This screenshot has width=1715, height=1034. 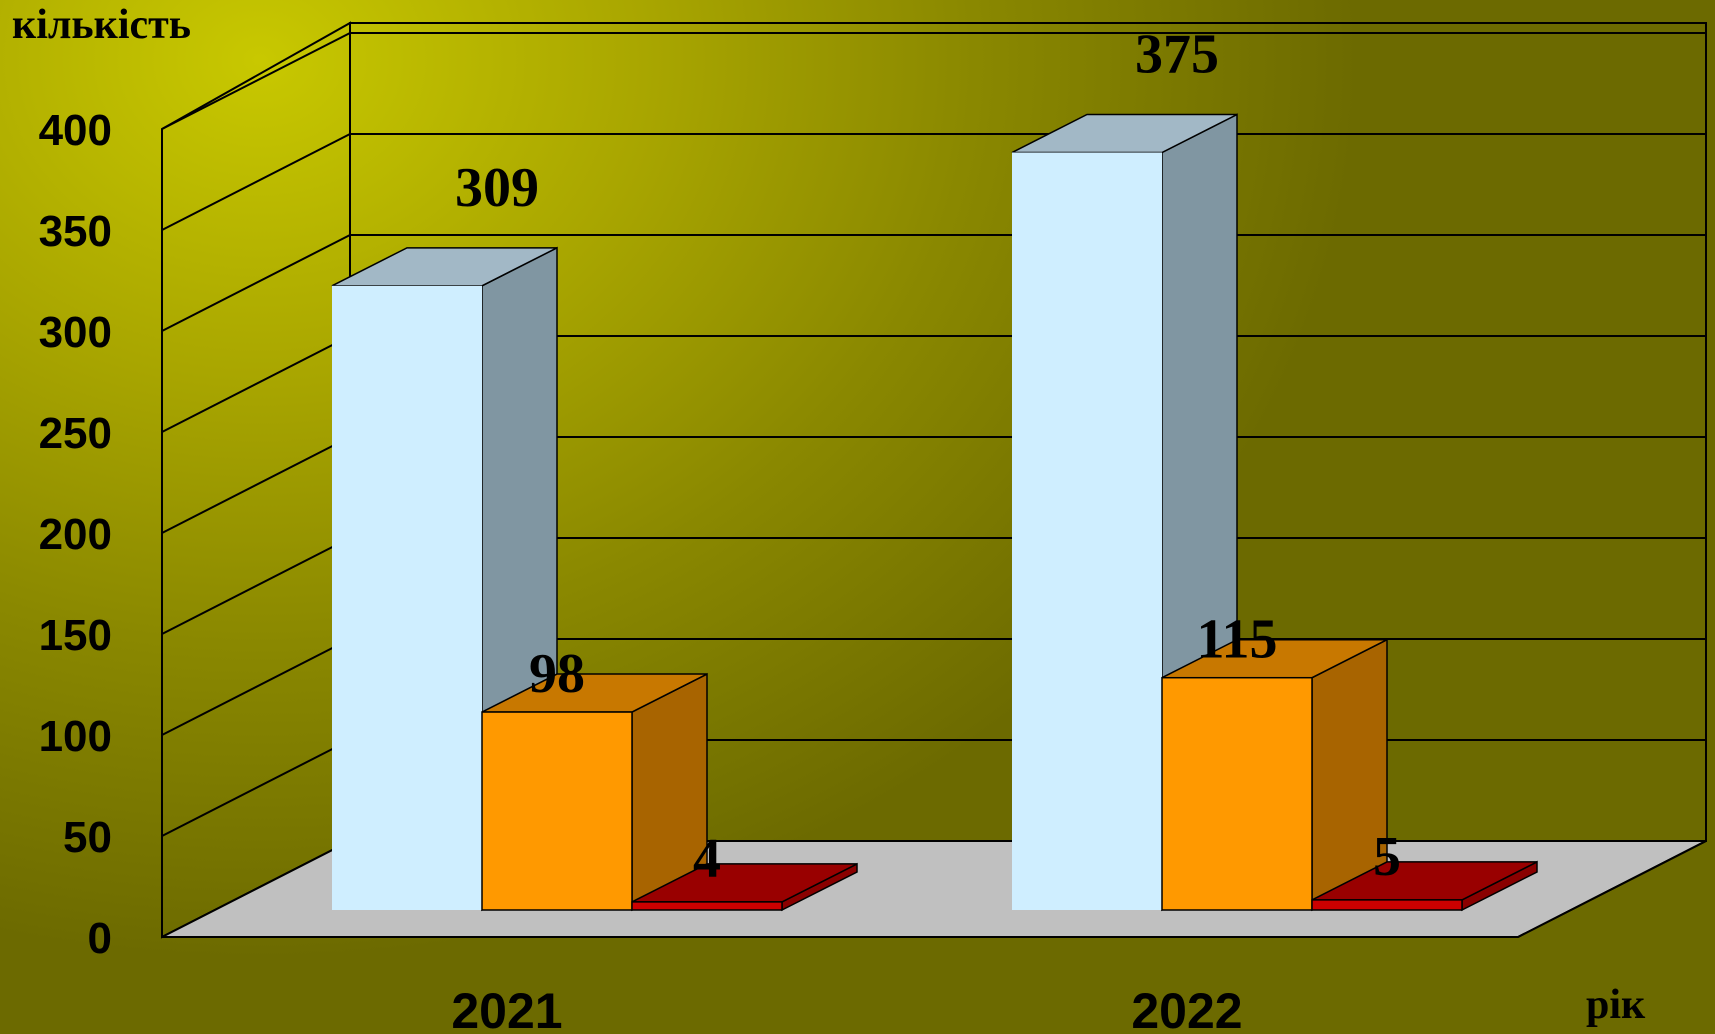 What do you see at coordinates (87, 837) in the screenshot?
I see `y-tick-label: 50` at bounding box center [87, 837].